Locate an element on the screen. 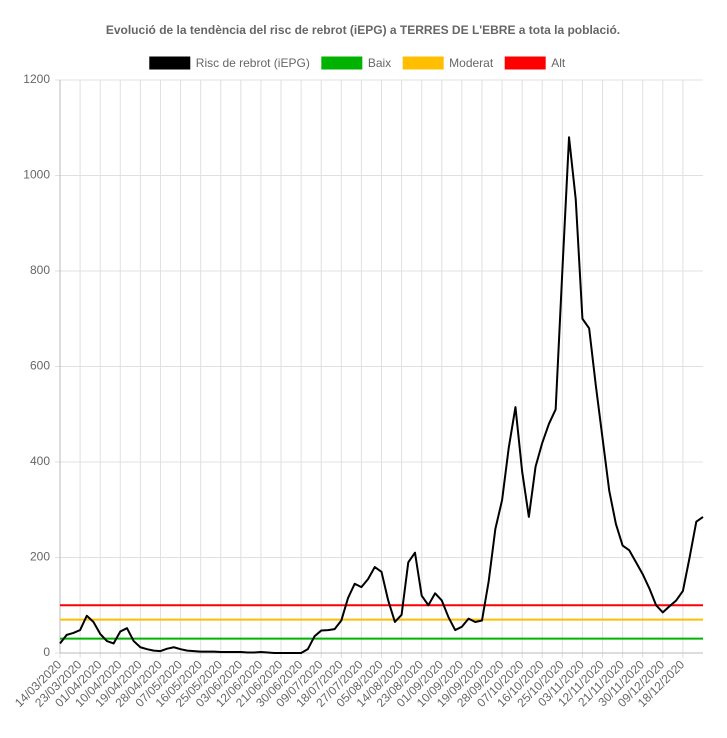  y-tick-label: 400 is located at coordinates (40, 461).